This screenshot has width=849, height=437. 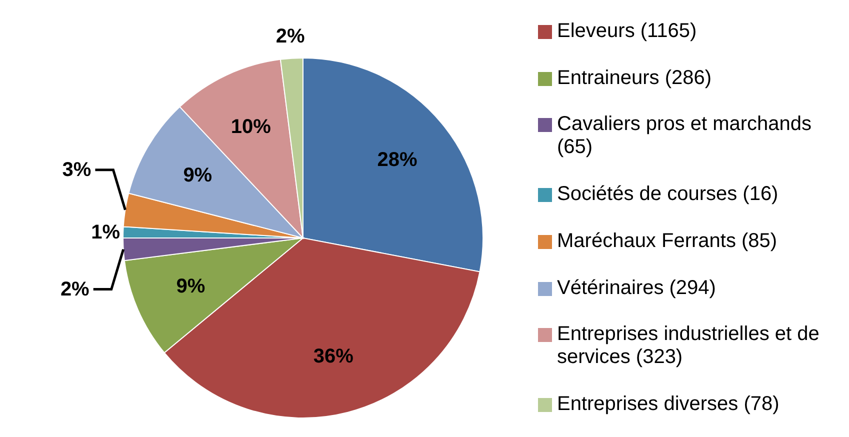 What do you see at coordinates (688, 346) in the screenshot?
I see `legend-label: Entreprises industrielles et de services (323)` at bounding box center [688, 346].